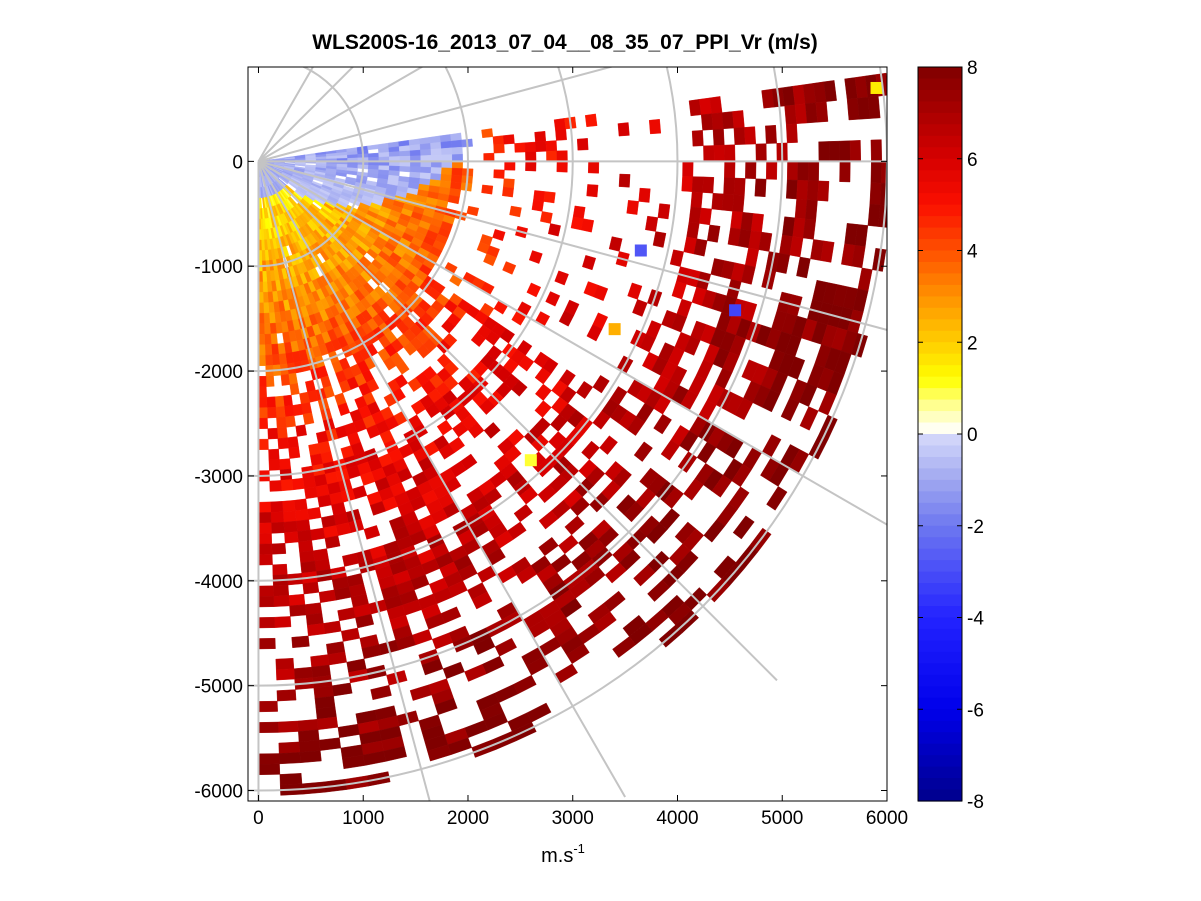  What do you see at coordinates (573, 818) in the screenshot?
I see `x-tick-label: 3000` at bounding box center [573, 818].